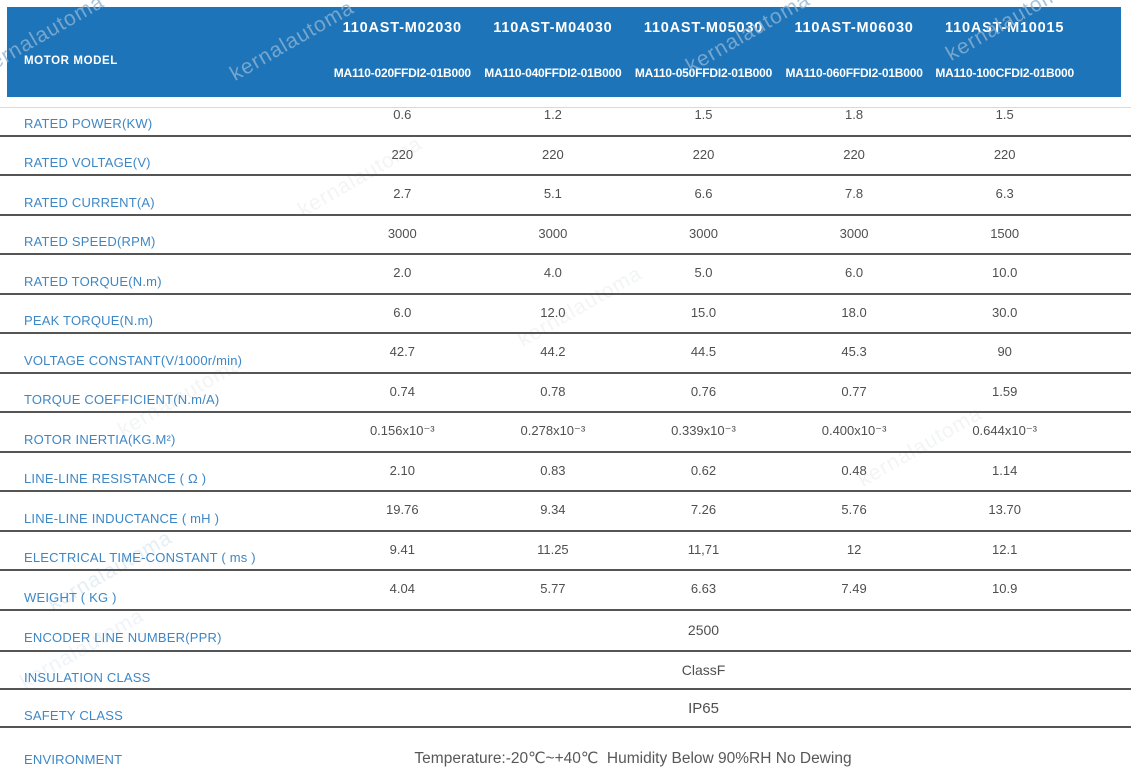 This screenshot has height=768, width=1131. What do you see at coordinates (553, 312) in the screenshot?
I see `spec-value: 12.0` at bounding box center [553, 312].